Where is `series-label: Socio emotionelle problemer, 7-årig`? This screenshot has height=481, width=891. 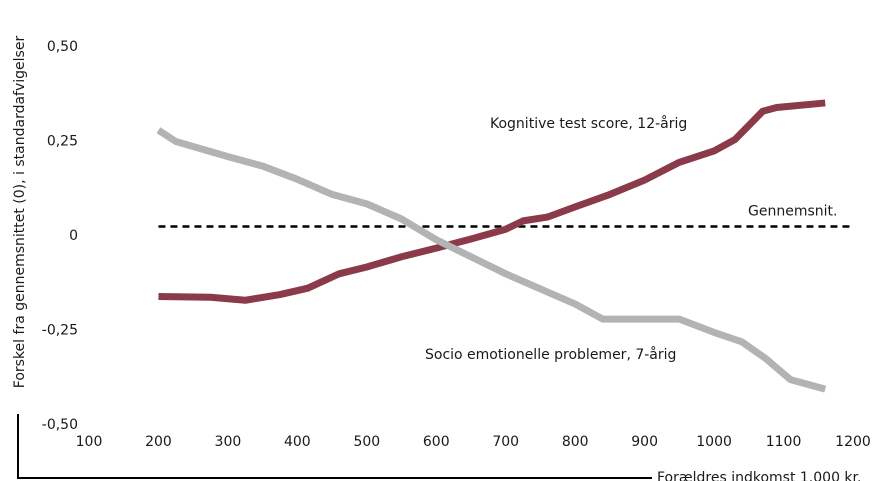
series-label: Socio emotionelle problemer, 7-årig is located at coordinates (550, 354).